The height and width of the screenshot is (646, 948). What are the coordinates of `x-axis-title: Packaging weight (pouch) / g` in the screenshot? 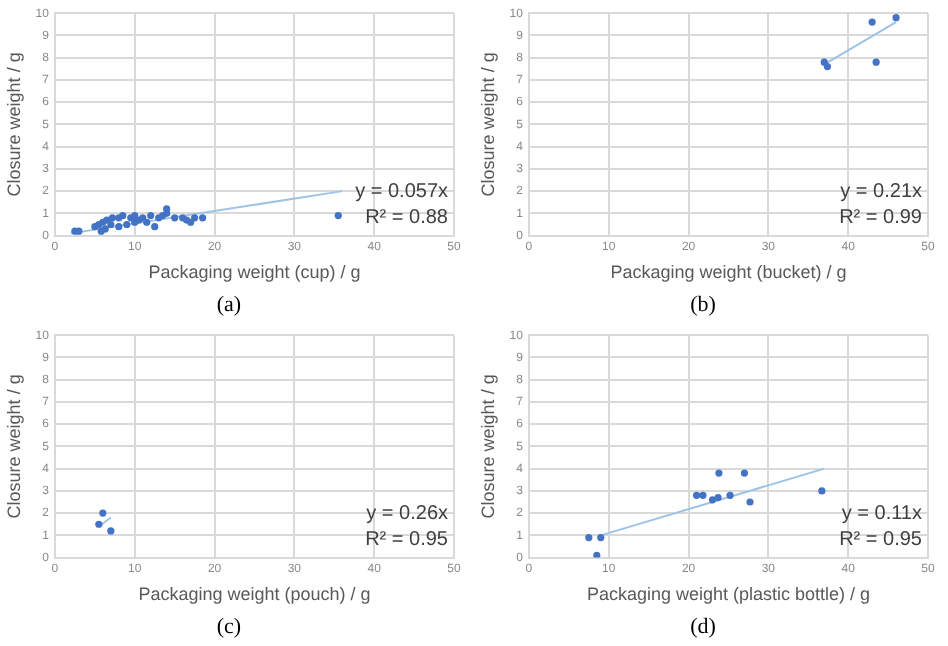 It's located at (254, 593).